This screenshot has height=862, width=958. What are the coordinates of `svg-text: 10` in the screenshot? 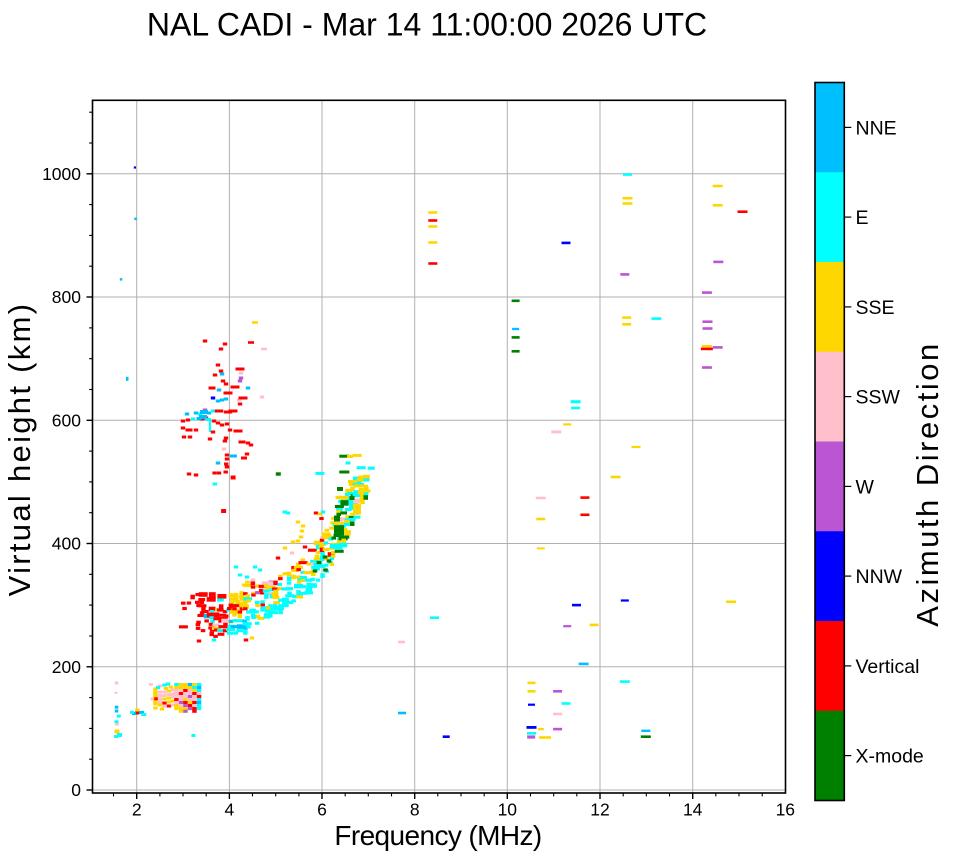 It's located at (508, 810).